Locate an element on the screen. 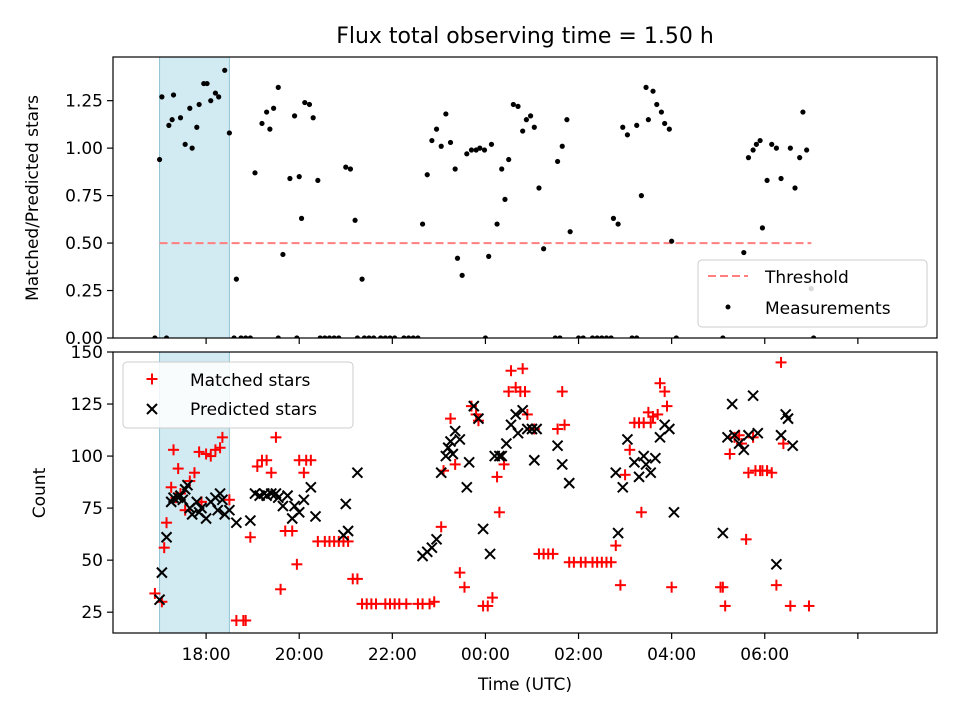 The image size is (960, 724). legend-threshold-label: Threshold is located at coordinates (806, 278).